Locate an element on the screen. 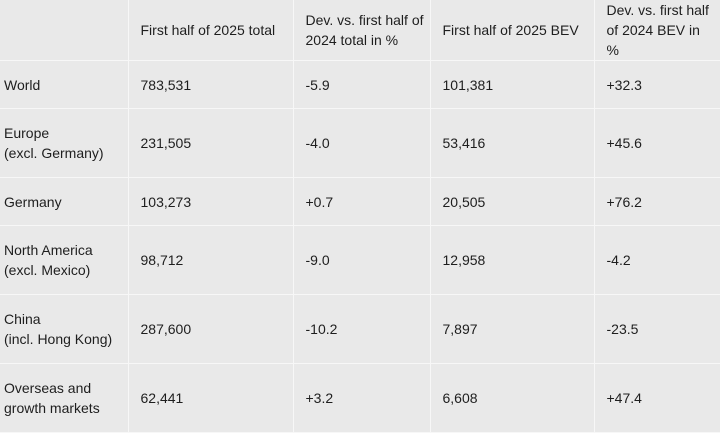 The width and height of the screenshot is (720, 433). bev-cell: 7,897 is located at coordinates (512, 329).